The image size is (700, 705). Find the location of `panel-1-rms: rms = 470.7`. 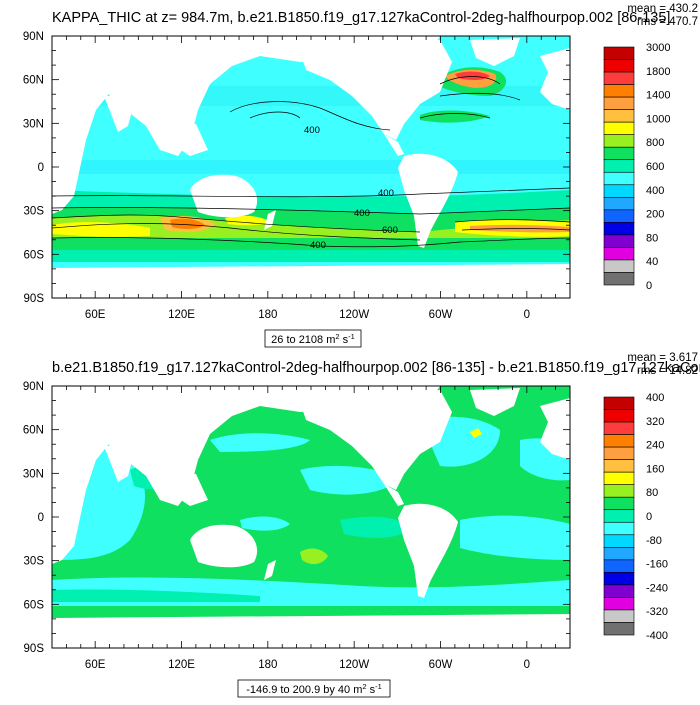

panel-1-rms: rms = 470.7 is located at coordinates (667, 22).